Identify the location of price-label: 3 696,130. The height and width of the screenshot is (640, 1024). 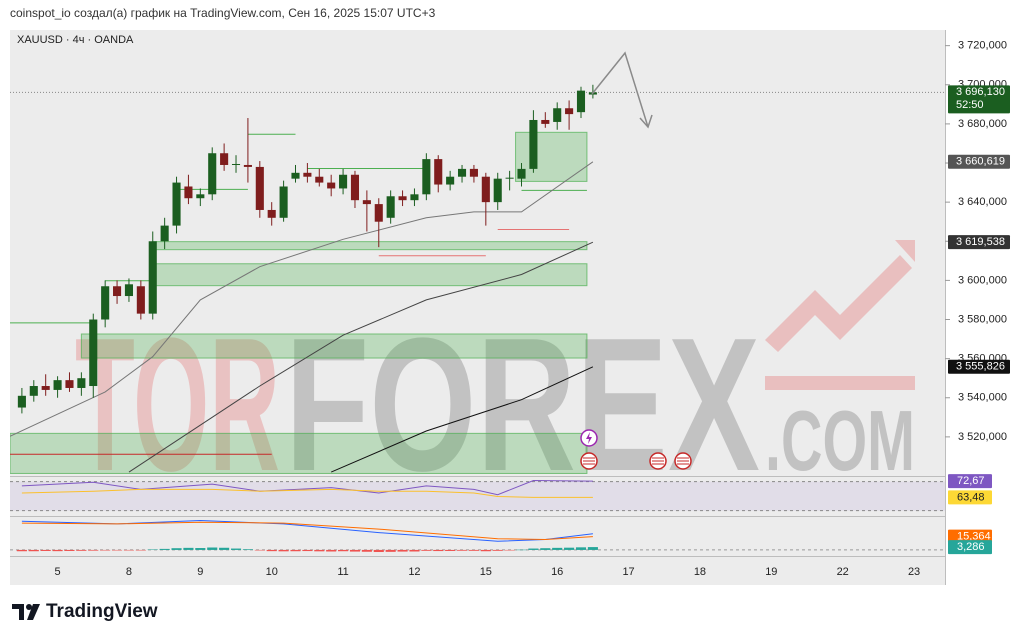
(980, 92).